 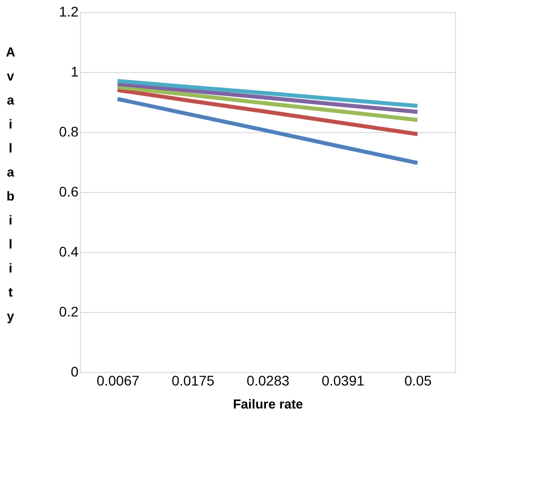 What do you see at coordinates (69, 132) in the screenshot?
I see `y-tick-label: 0.8` at bounding box center [69, 132].